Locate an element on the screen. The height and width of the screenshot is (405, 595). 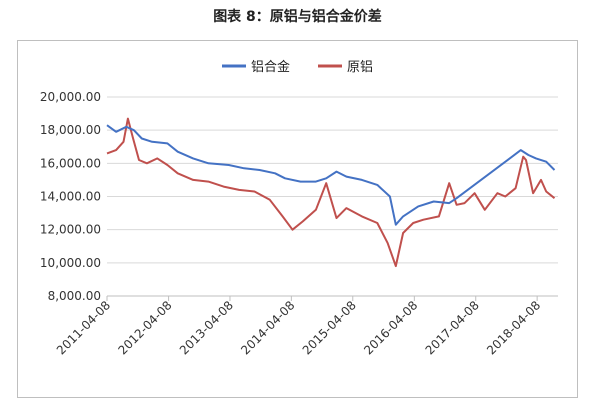
y-tick-label: 10,000.00 is located at coordinates (70, 263).